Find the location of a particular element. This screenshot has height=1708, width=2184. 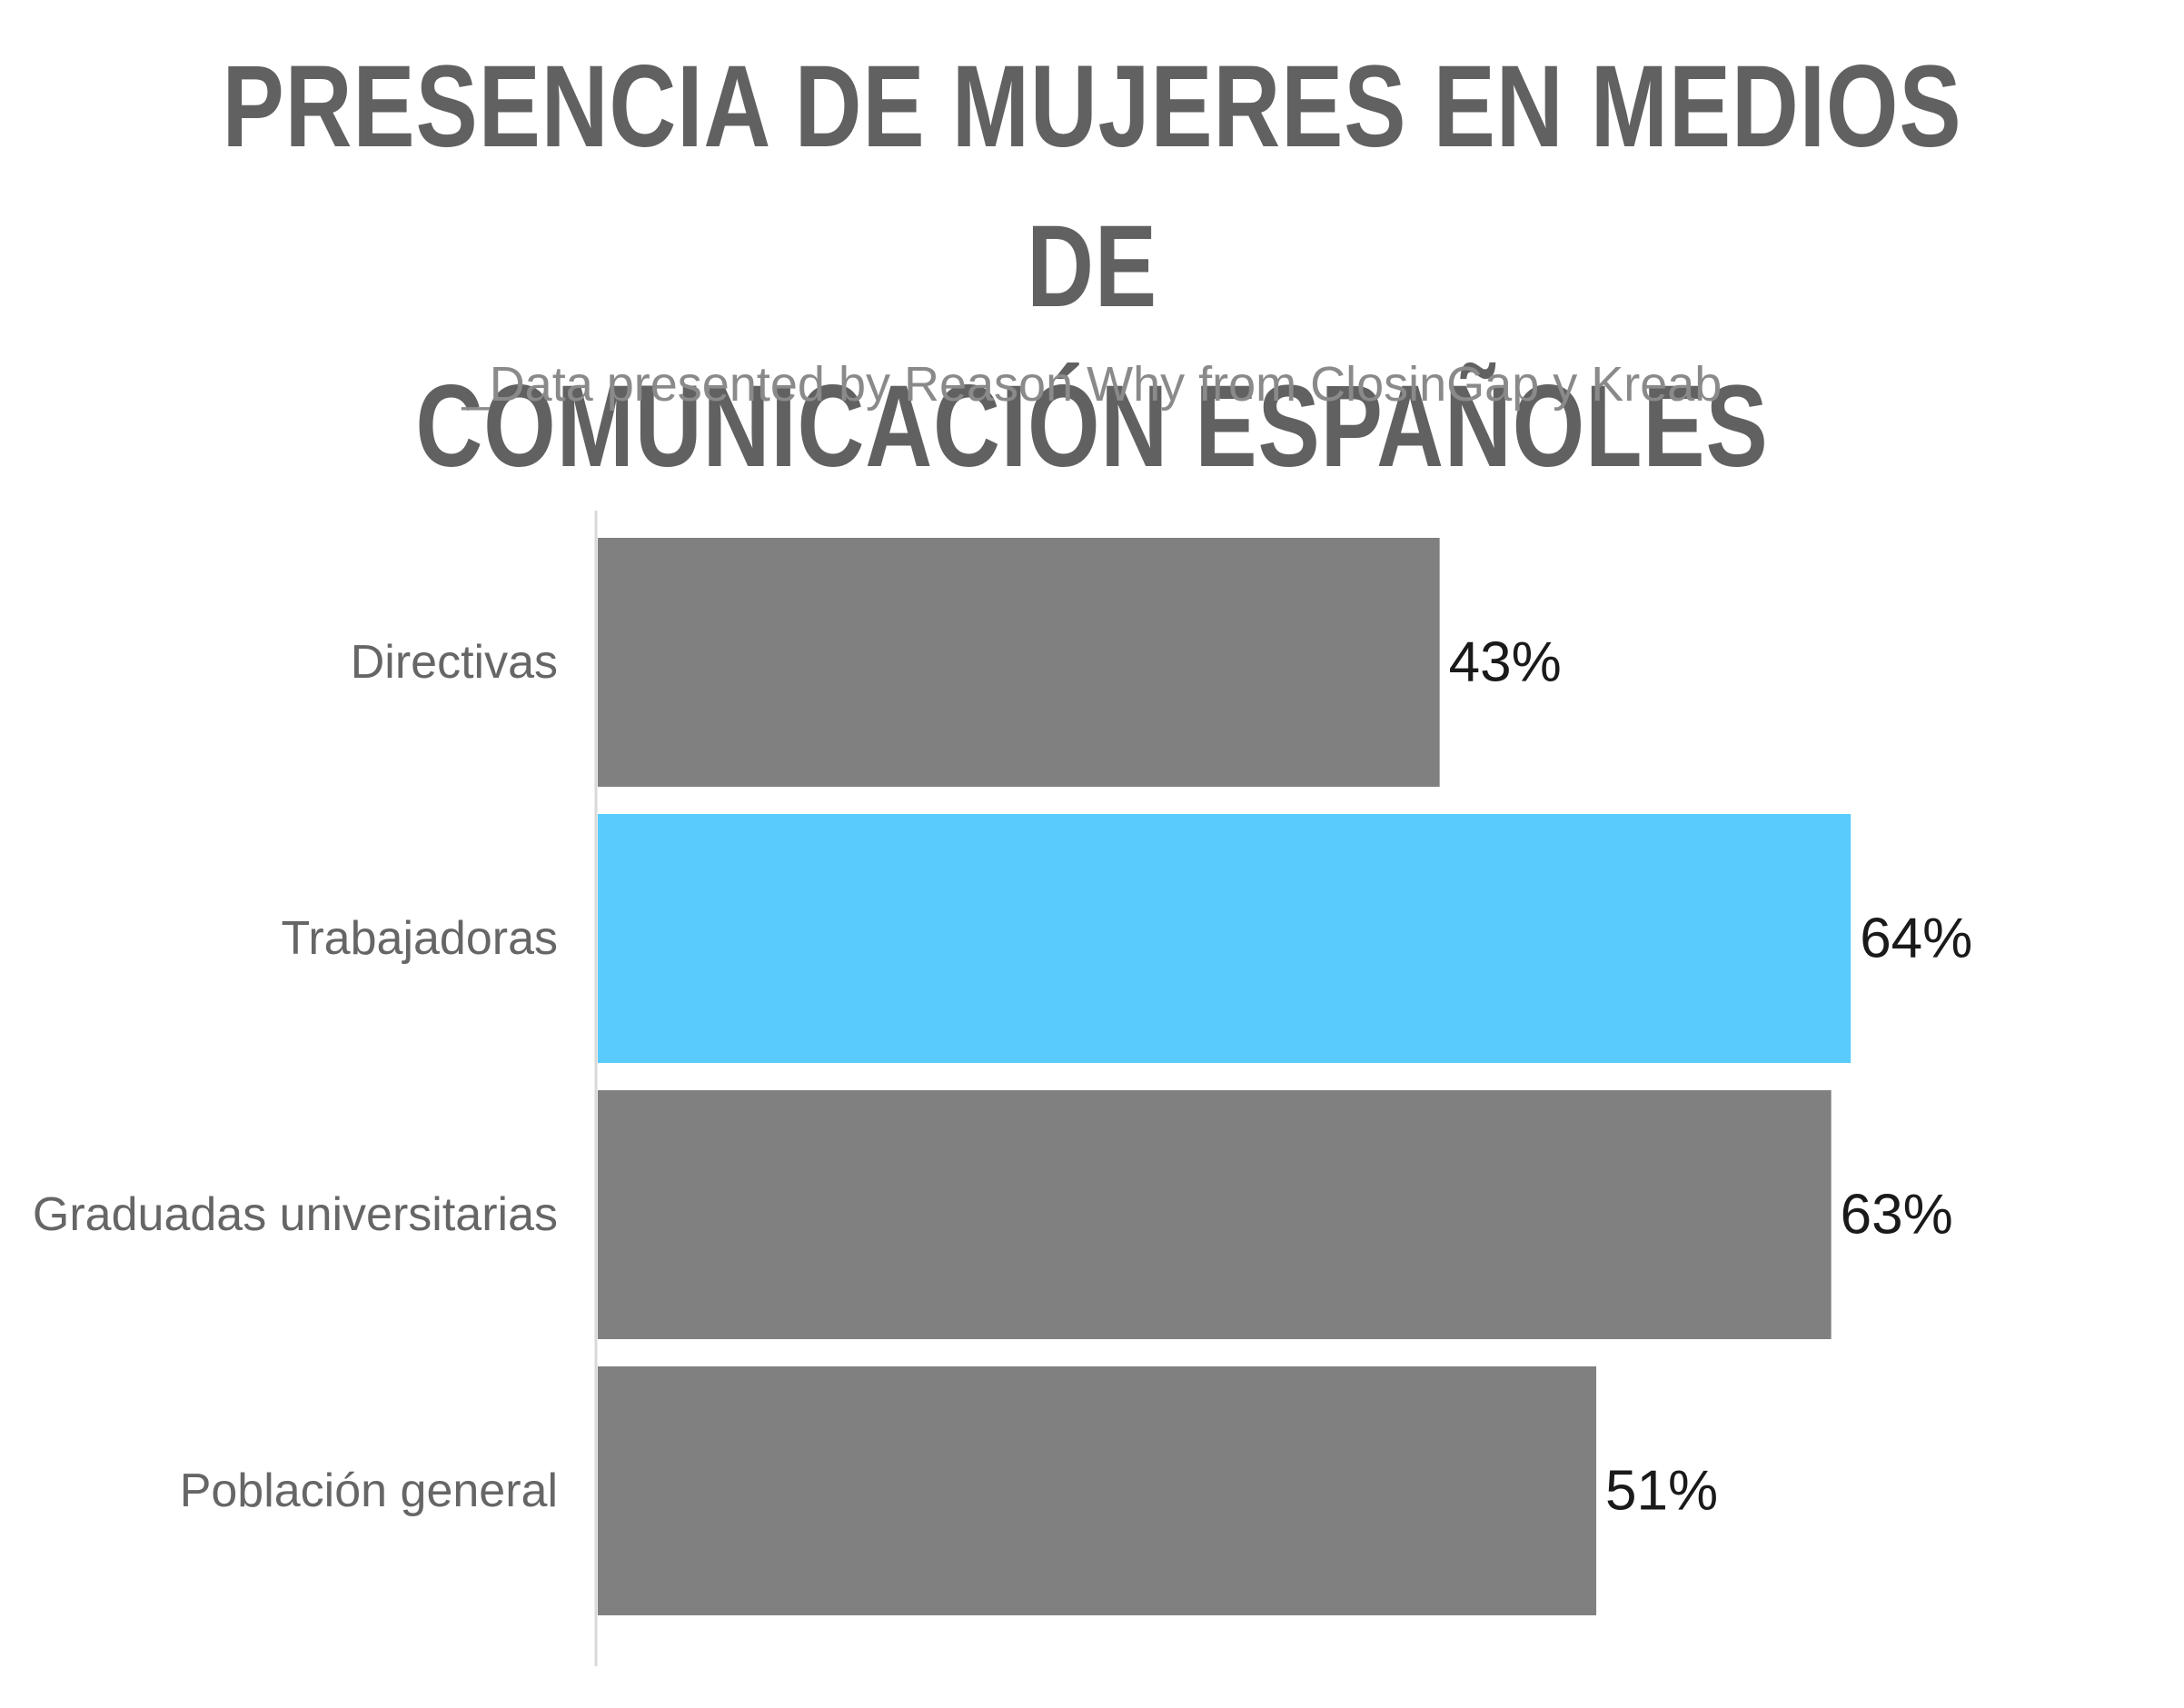

category-label-directivas: Directivas is located at coordinates (454, 662).